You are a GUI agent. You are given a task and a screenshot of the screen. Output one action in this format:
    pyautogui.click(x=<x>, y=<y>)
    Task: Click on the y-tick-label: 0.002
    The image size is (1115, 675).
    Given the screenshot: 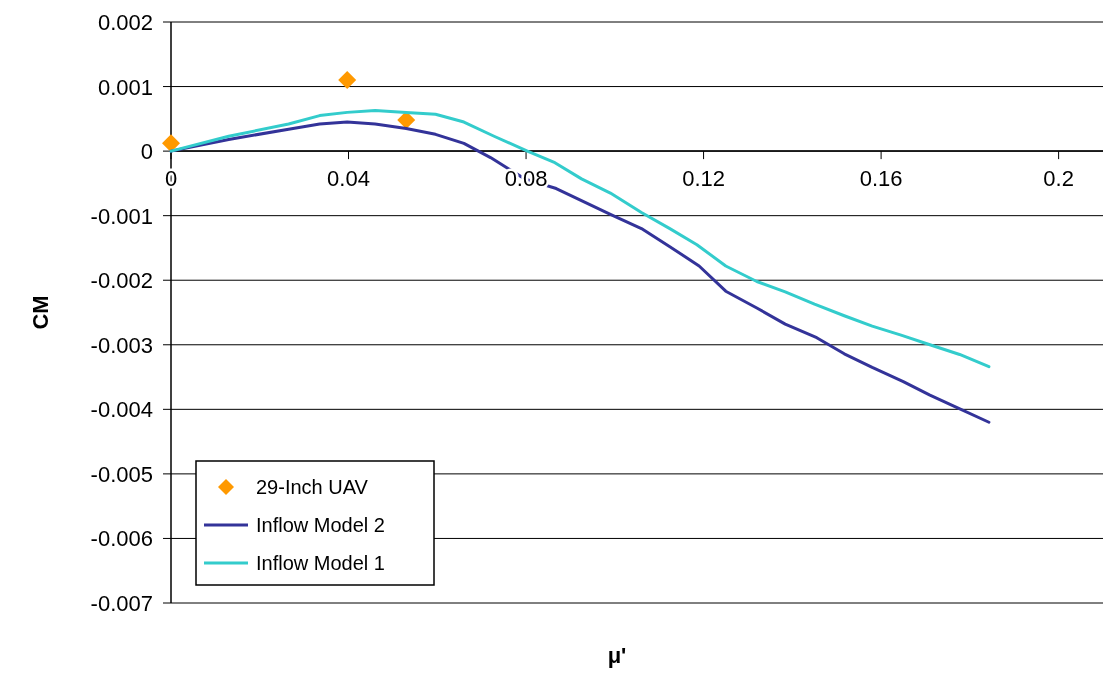 What is the action you would take?
    pyautogui.click(x=125, y=22)
    